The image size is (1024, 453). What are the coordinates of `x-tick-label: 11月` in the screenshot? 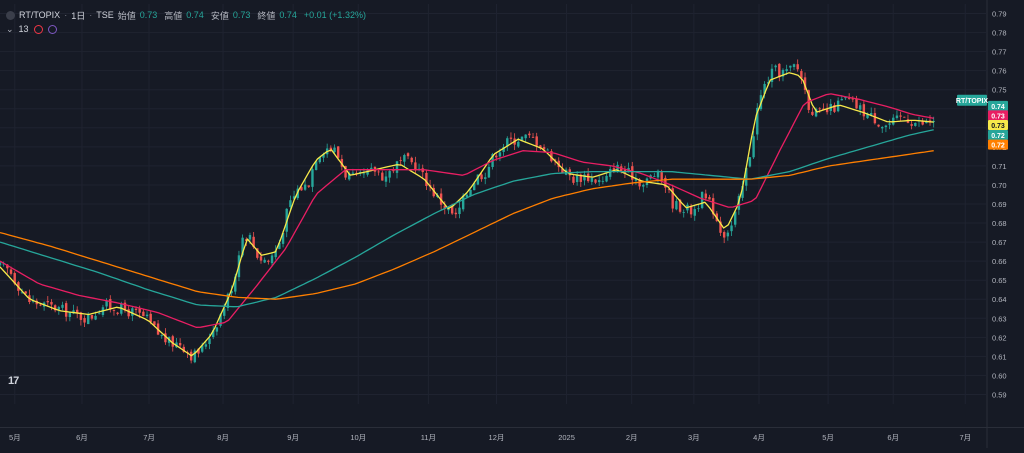 It's located at (428, 437).